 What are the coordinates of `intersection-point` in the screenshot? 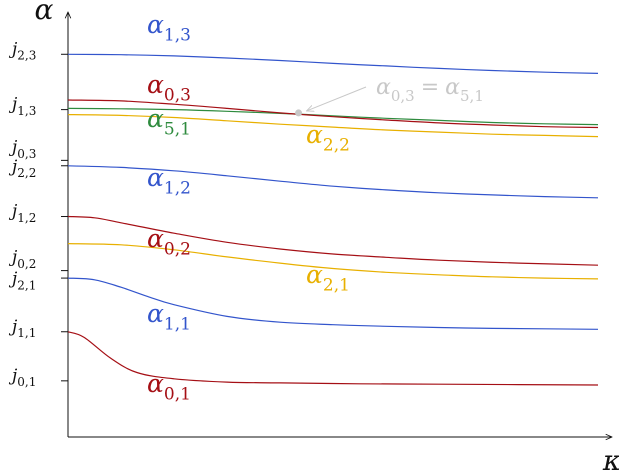 It's located at (299, 113).